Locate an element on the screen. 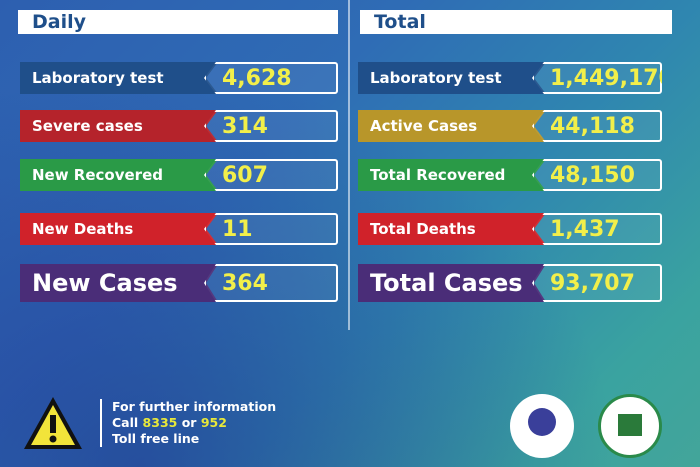 The width and height of the screenshot is (700, 467). stat-value: 4,628 is located at coordinates (271, 78).